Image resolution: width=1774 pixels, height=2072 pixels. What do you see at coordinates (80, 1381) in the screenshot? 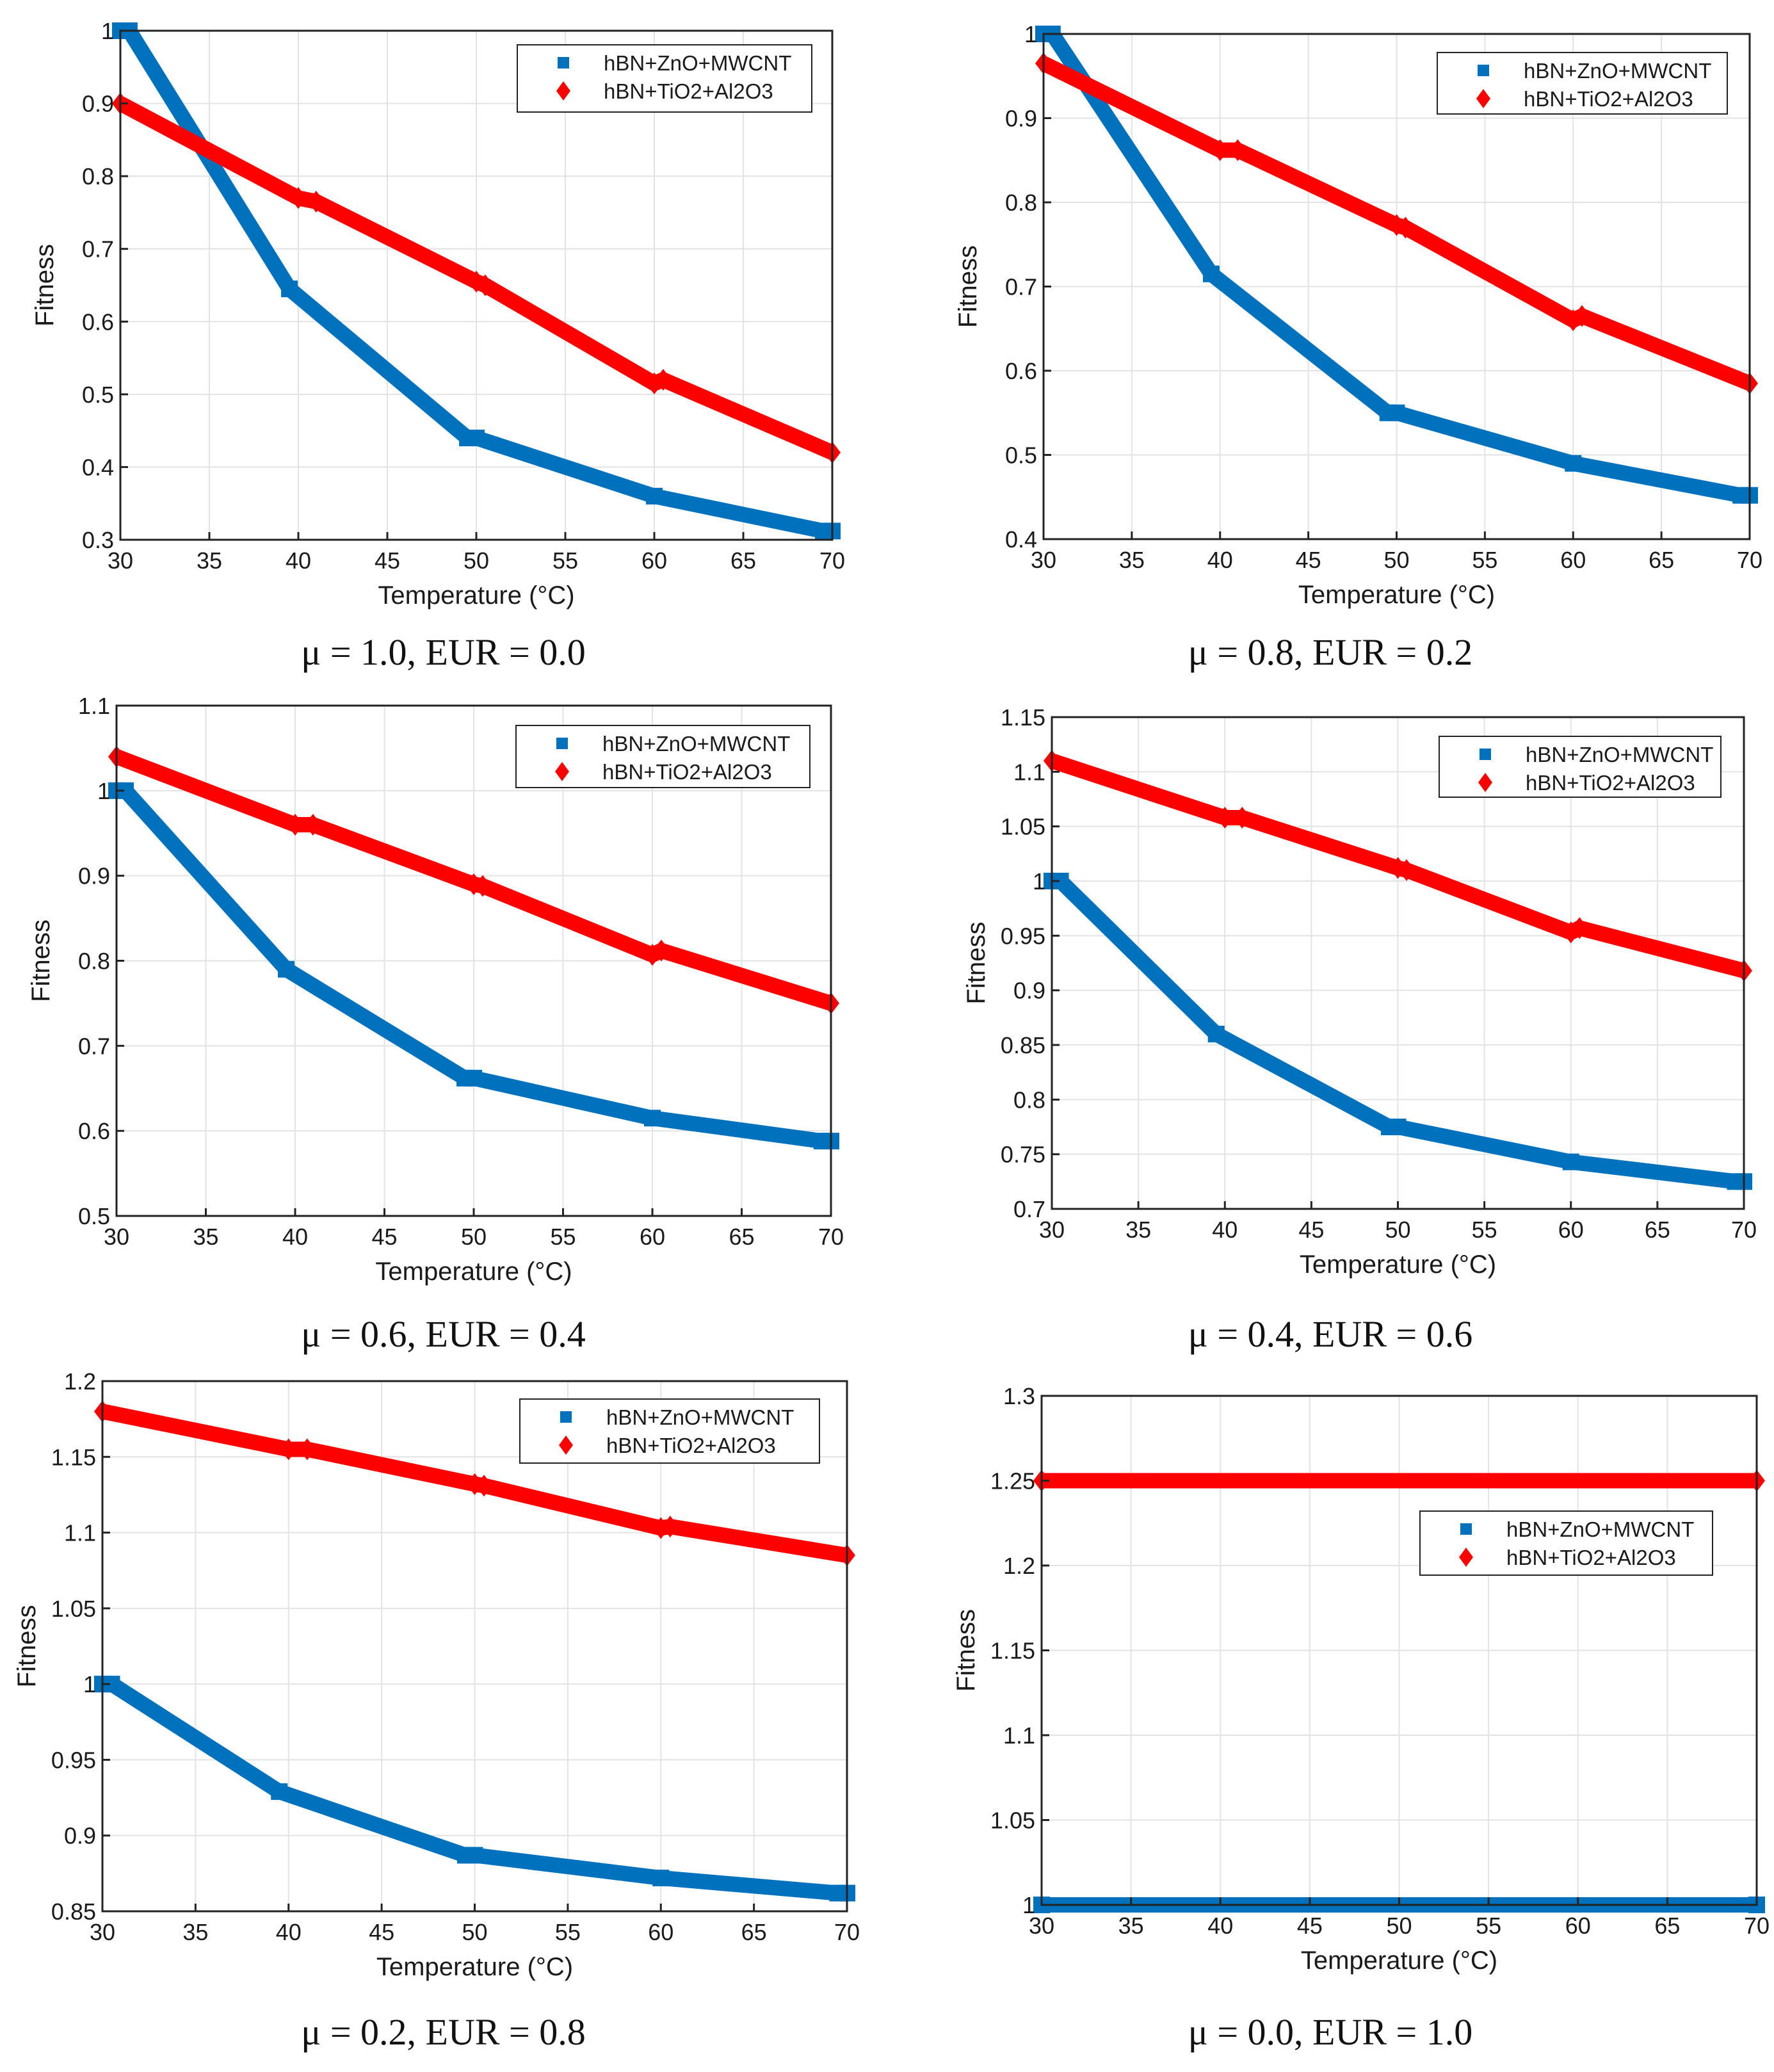
I see `y-tick-label: 1.2` at bounding box center [80, 1381].